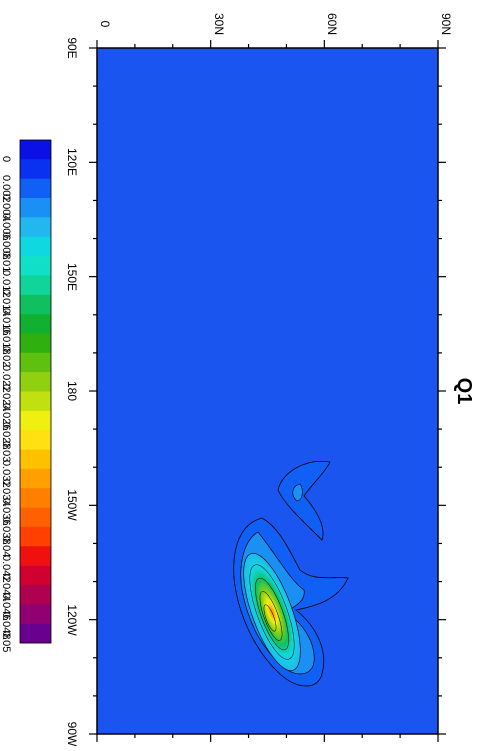  Describe the element at coordinates (6, 531) in the screenshot. I see `colorbar-label: 0.038` at that location.